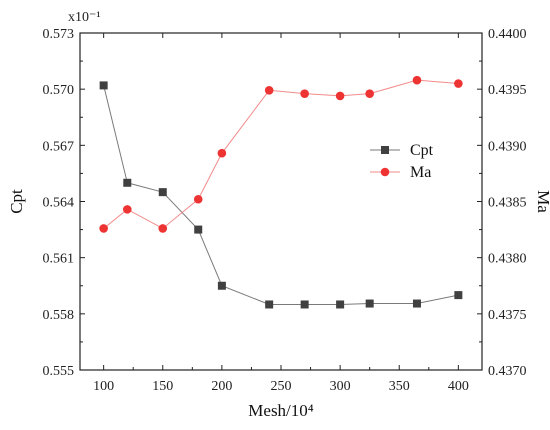 This screenshot has width=550, height=430. I want to click on x-tick-label: 100, so click(103, 386).